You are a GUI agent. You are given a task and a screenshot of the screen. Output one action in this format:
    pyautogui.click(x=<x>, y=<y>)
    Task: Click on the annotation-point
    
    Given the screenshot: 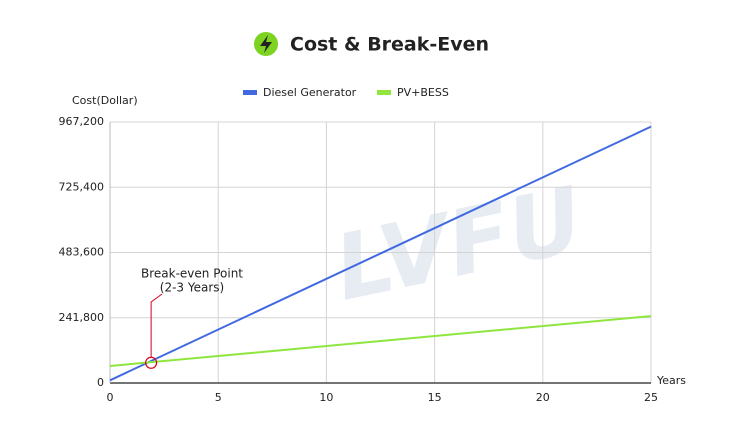 What is the action you would take?
    pyautogui.click(x=151, y=362)
    